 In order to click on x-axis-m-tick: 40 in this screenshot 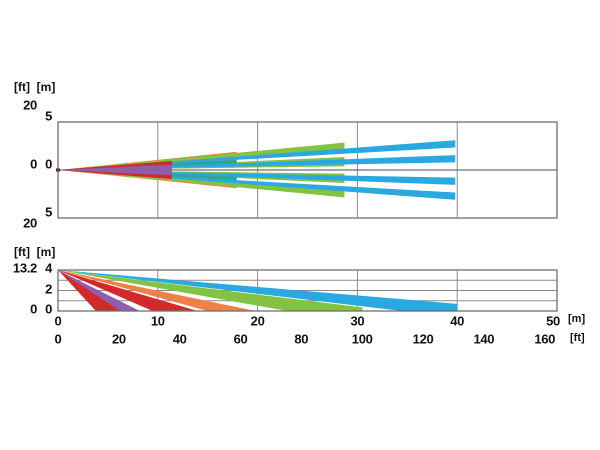, I will do `click(457, 321)`.